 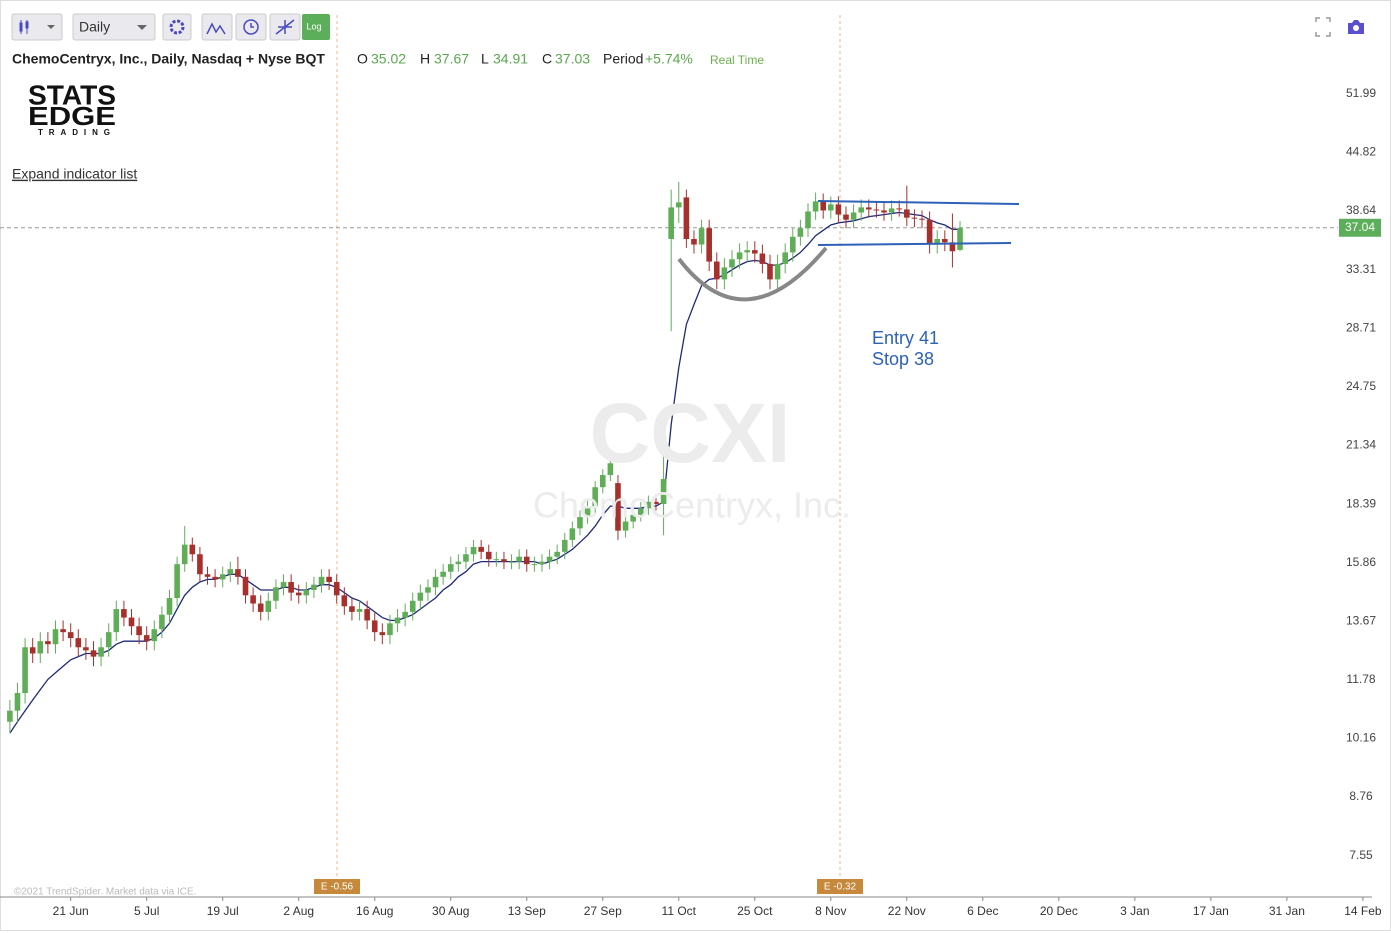 What do you see at coordinates (1361, 855) in the screenshot?
I see `y-tick-label: 7.55` at bounding box center [1361, 855].